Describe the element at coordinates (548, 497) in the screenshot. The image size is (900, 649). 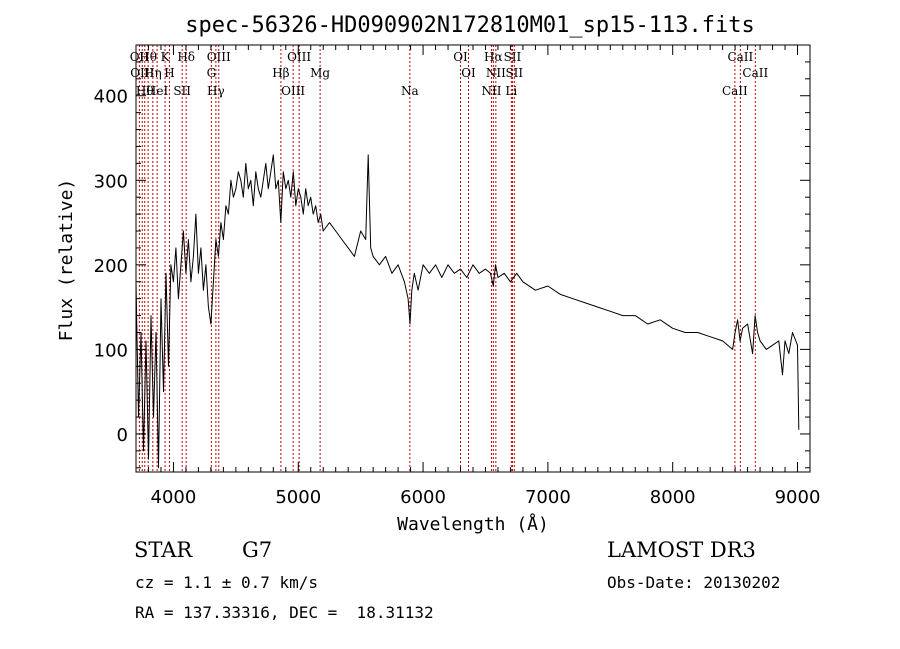
I see `x-tick-label: 7000` at that location.